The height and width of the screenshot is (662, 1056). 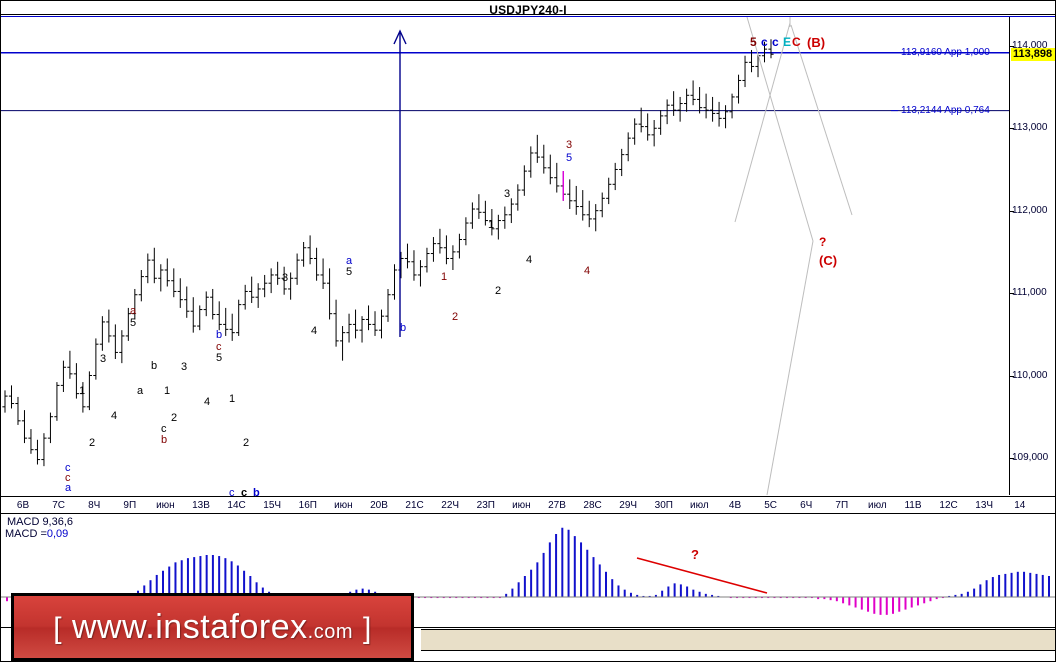 I want to click on price-tick-label: 110,000, so click(x=1028, y=375).